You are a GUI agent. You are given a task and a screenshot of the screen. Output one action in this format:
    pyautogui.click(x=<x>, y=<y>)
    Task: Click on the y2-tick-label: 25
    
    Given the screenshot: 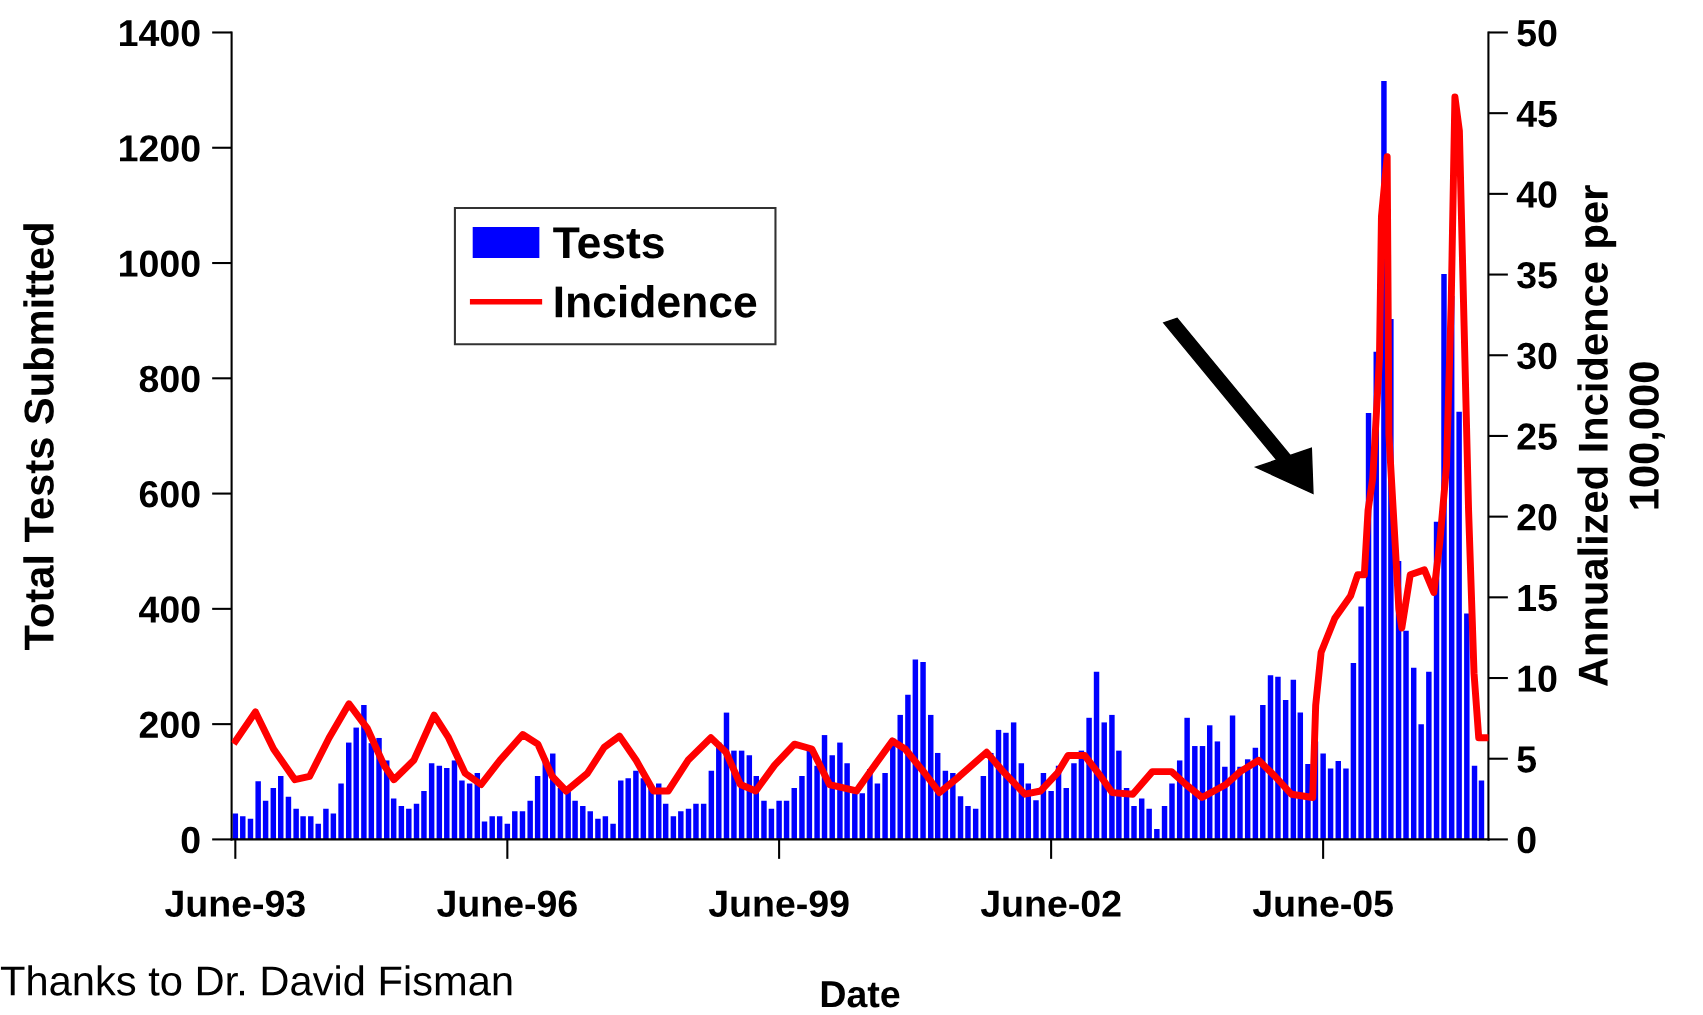 What is the action you would take?
    pyautogui.click(x=1537, y=436)
    